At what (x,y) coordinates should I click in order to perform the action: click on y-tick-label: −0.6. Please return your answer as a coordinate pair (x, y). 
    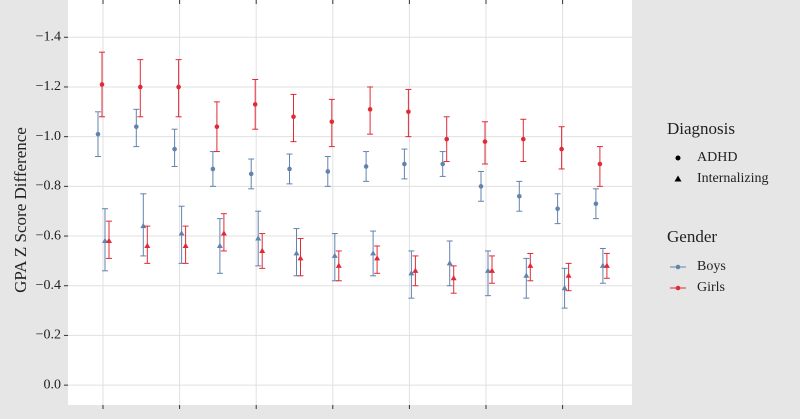
    Looking at the image, I should click on (48, 235).